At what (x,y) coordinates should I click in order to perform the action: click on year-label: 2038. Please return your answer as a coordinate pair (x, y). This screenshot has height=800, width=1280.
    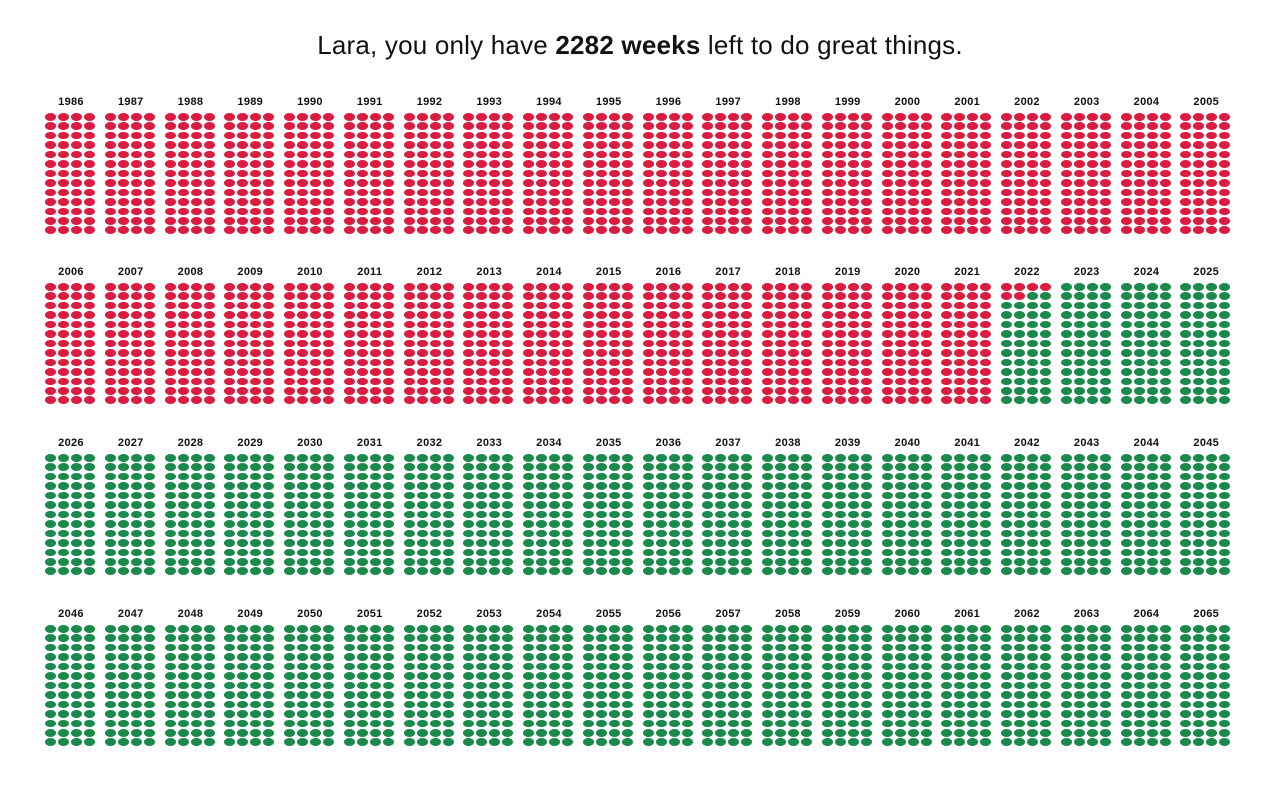
    Looking at the image, I should click on (788, 443).